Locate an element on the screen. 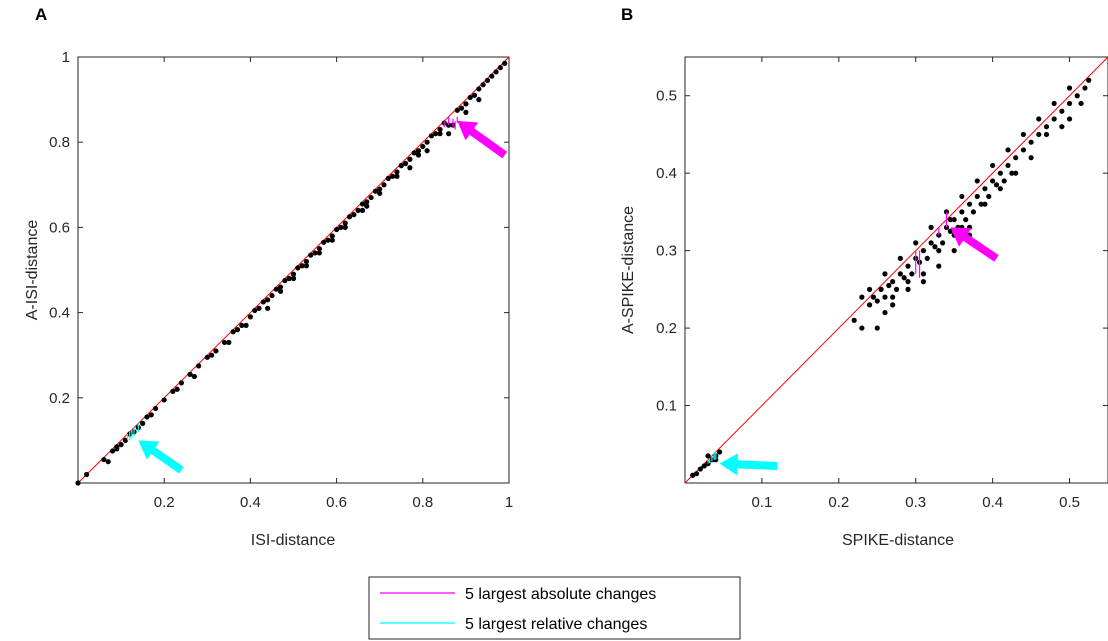  panel-a-ytick-label: 0.2 is located at coordinates (59, 398).